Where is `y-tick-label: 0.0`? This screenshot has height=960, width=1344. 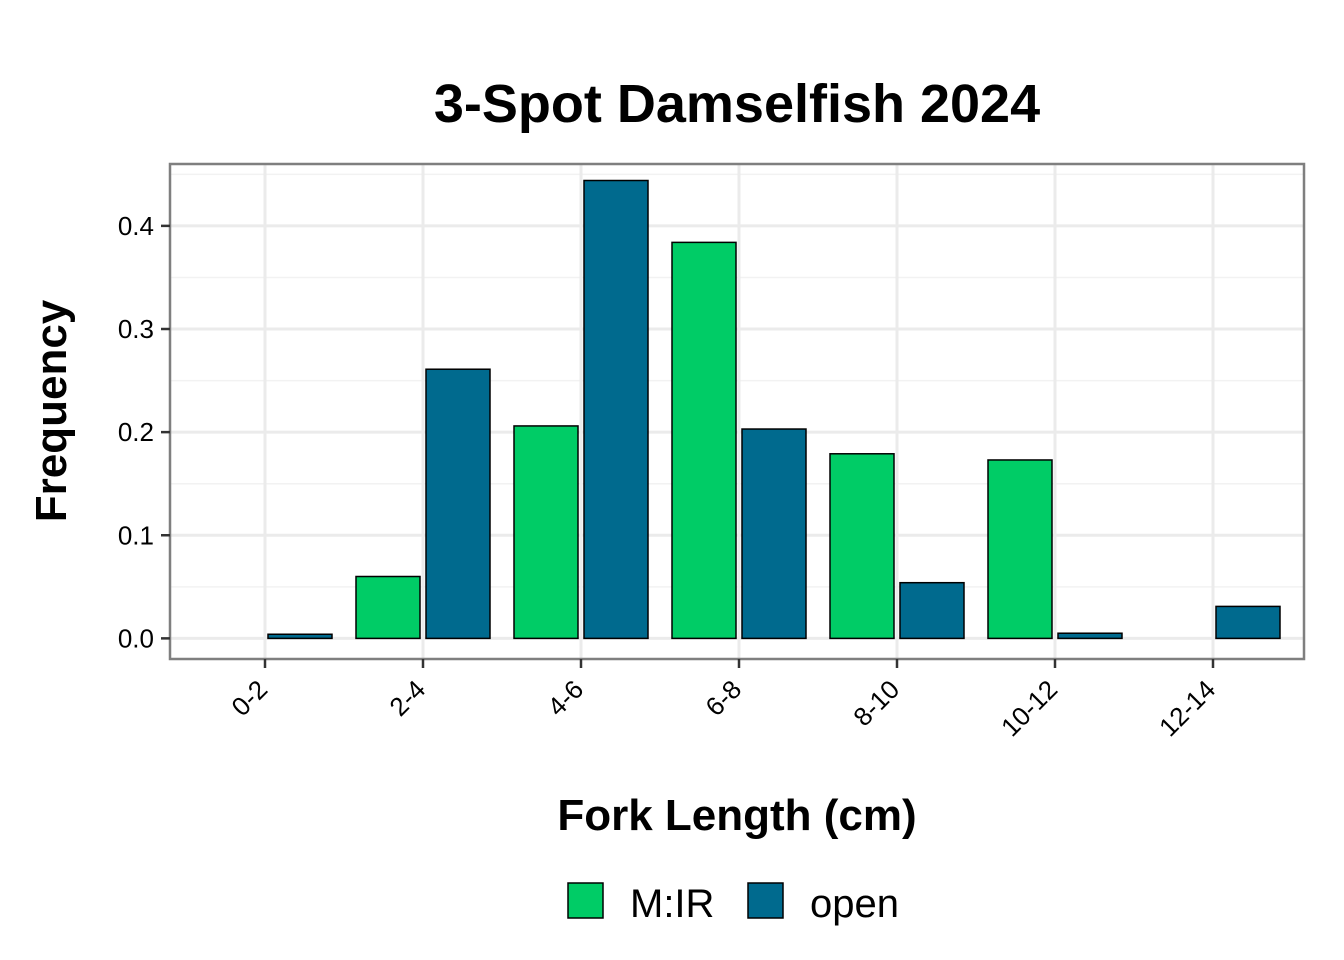
y-tick-label: 0.0 is located at coordinates (136, 638).